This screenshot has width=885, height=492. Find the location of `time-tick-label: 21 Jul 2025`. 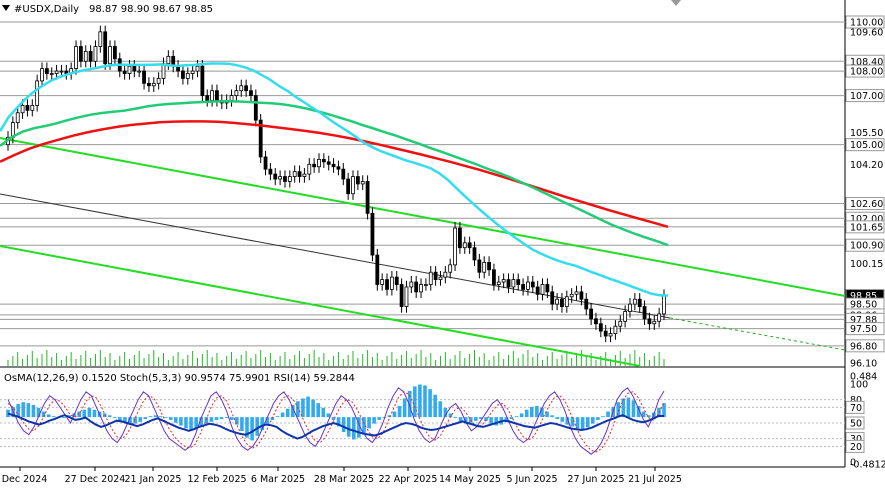

time-tick-label: 21 Jul 2025 is located at coordinates (655, 479).